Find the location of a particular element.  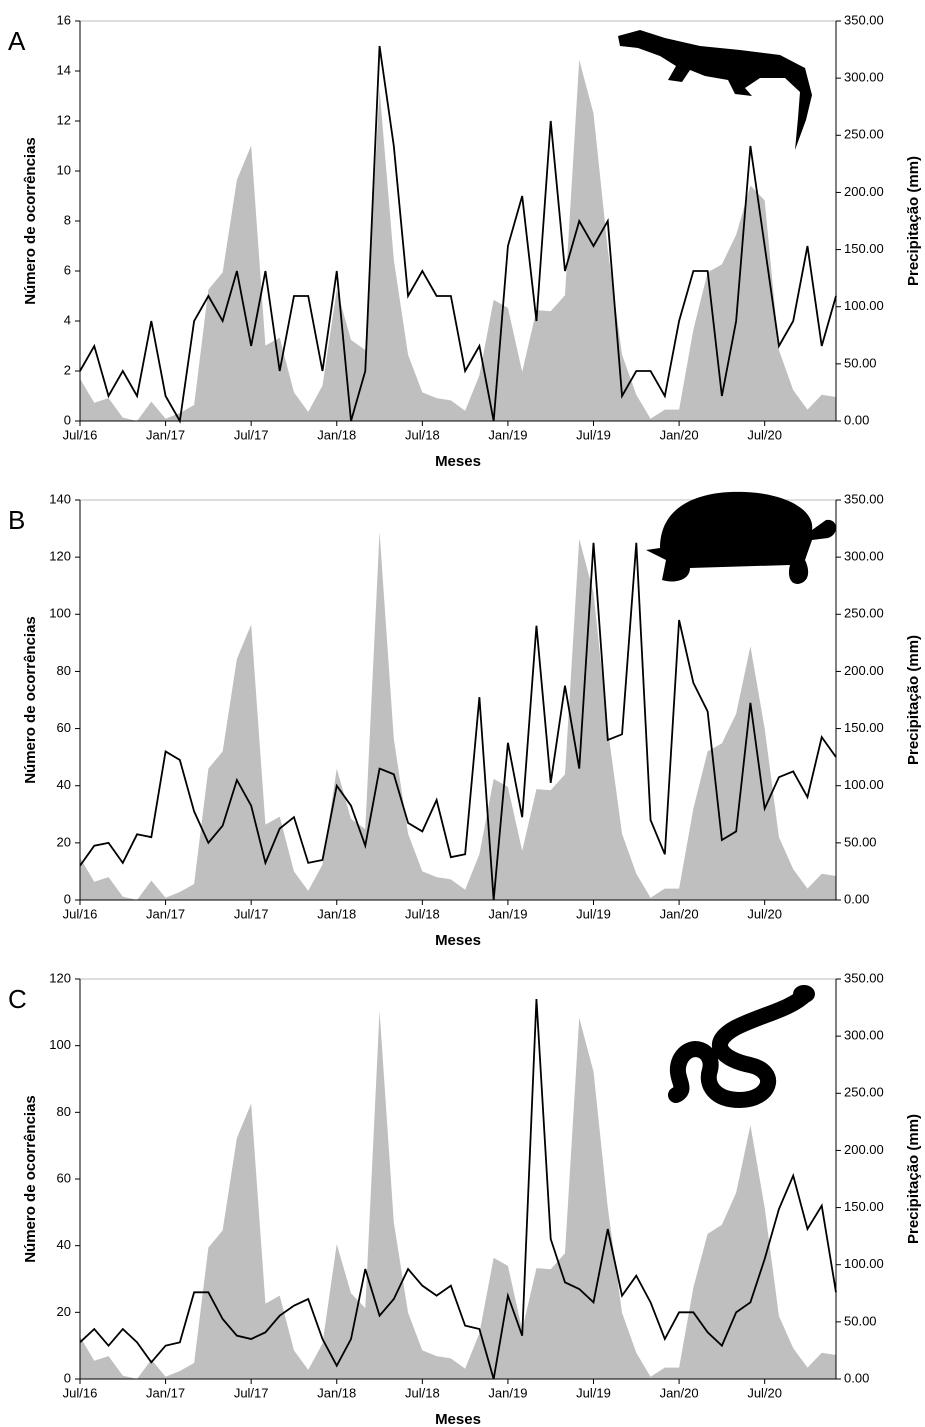

y-tick-label: 140 is located at coordinates (60, 498).